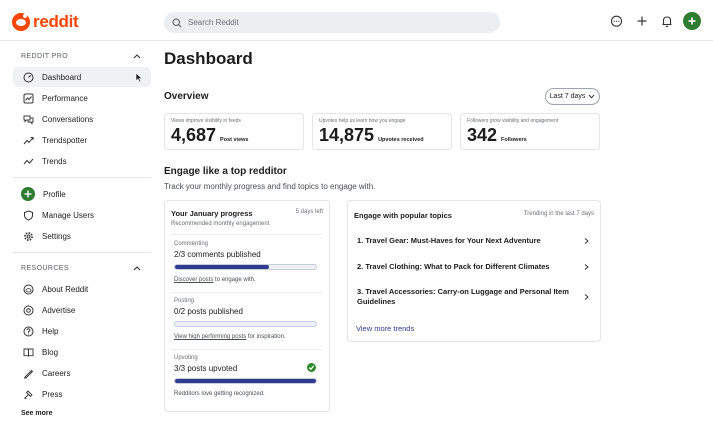 Image resolution: width=713 pixels, height=435 pixels. What do you see at coordinates (592, 96) in the screenshot?
I see `chevron-down-icon` at bounding box center [592, 96].